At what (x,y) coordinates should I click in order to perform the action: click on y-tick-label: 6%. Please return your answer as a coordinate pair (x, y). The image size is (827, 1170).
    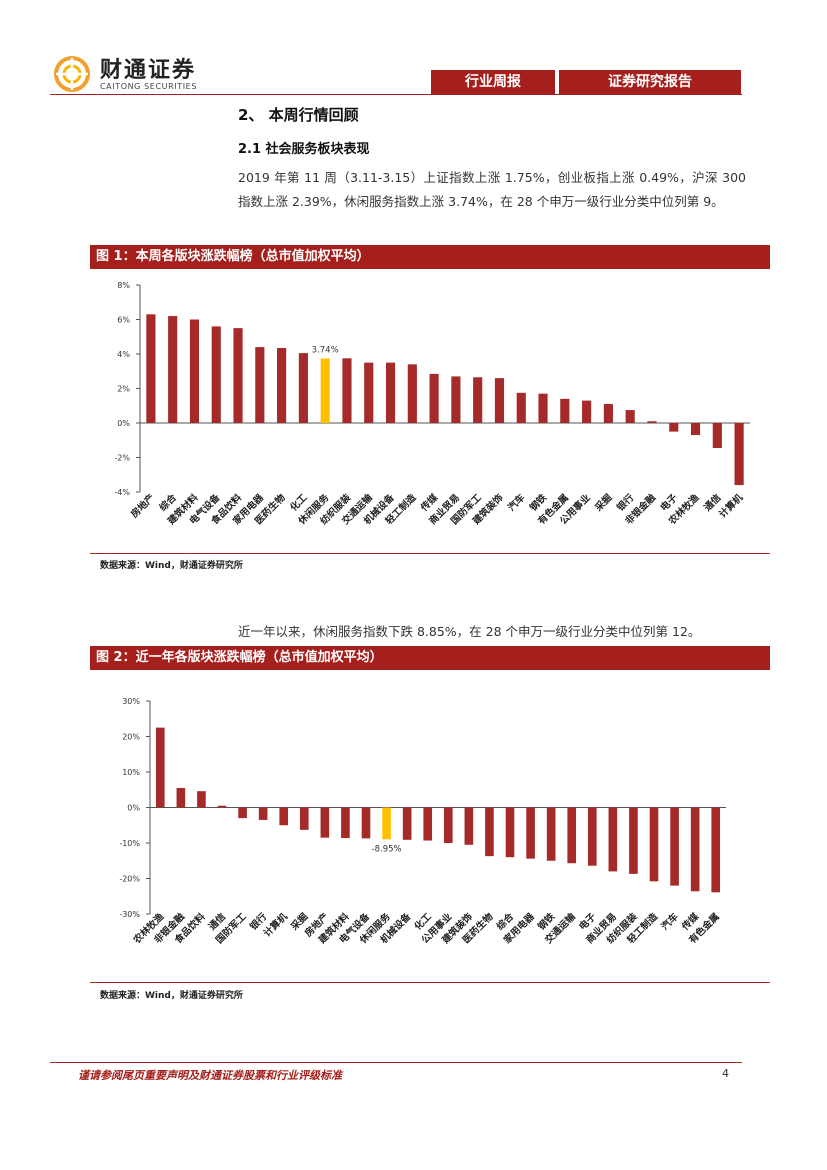
    Looking at the image, I should click on (123, 320).